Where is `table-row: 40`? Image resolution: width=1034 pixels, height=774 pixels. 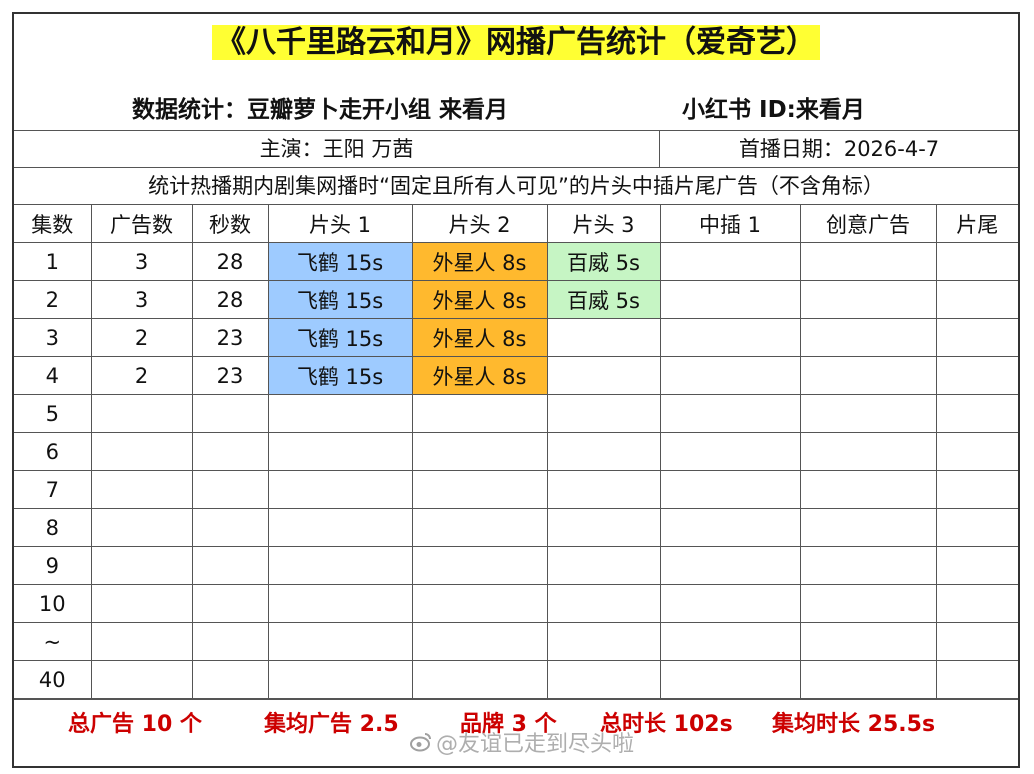 table-row: 40 is located at coordinates (516, 679).